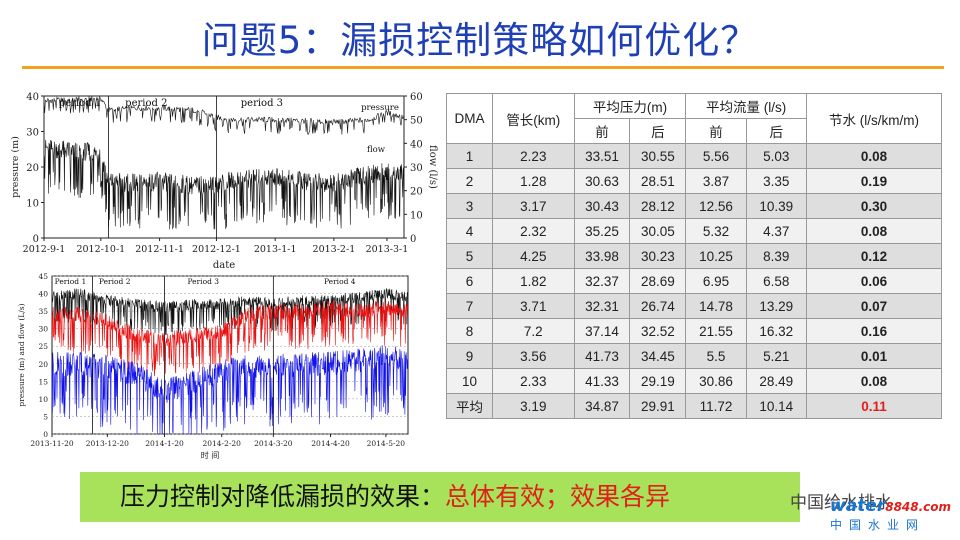 The width and height of the screenshot is (960, 540). Describe the element at coordinates (224, 115) in the screenshot. I see `series-line-pressure` at that location.